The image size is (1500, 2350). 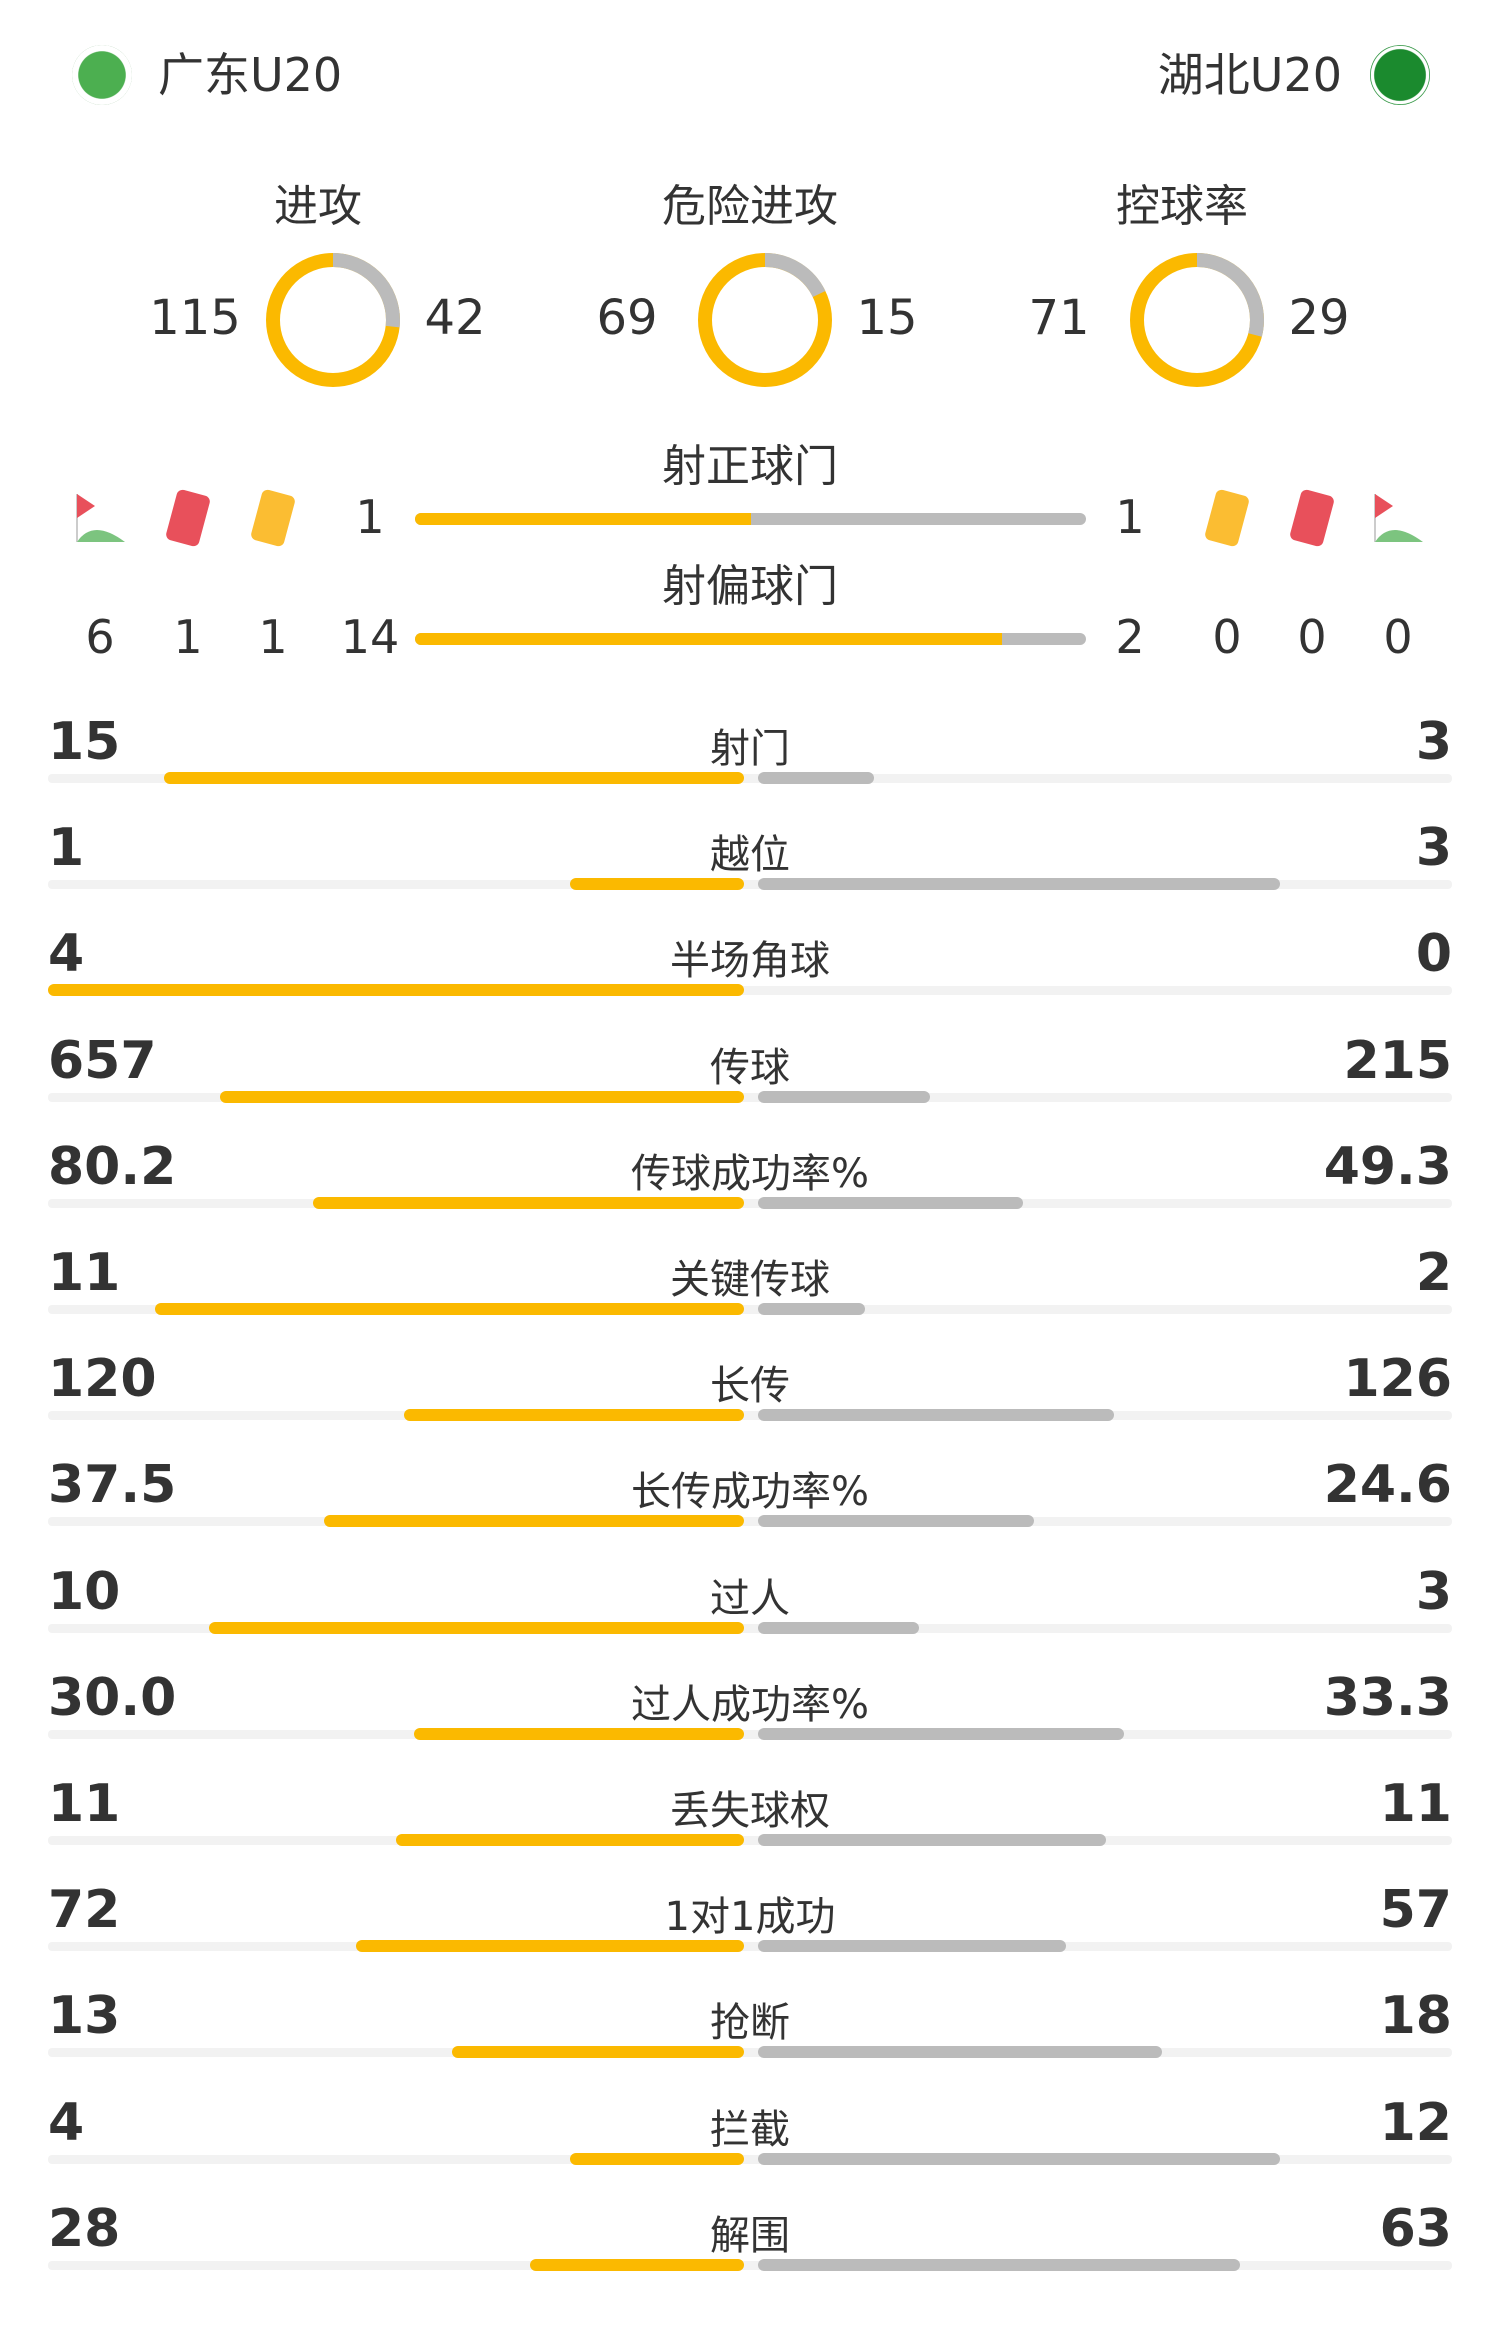 I want to click on stat-home-value: 37.5, so click(x=112, y=1485).